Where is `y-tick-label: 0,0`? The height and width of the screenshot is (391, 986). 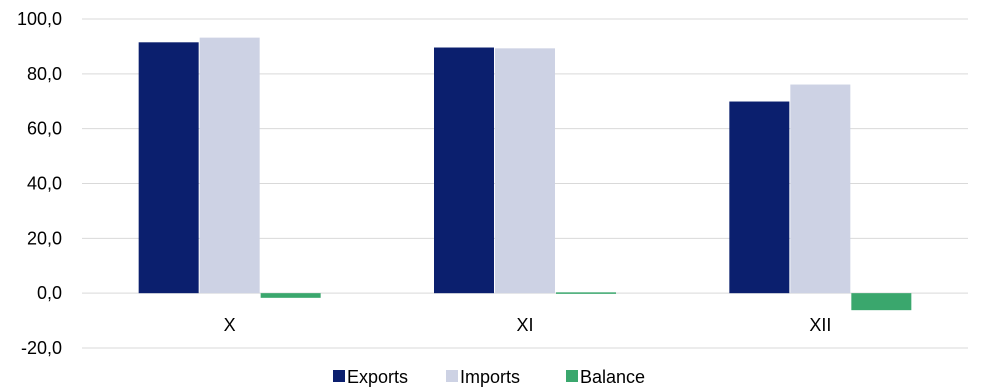 y-tick-label: 0,0 is located at coordinates (49, 293).